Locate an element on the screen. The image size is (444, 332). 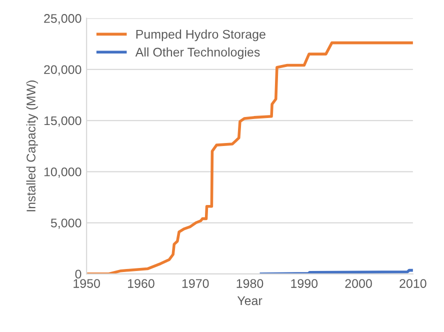
y-tick-label: 5,000 is located at coordinates (66, 223).